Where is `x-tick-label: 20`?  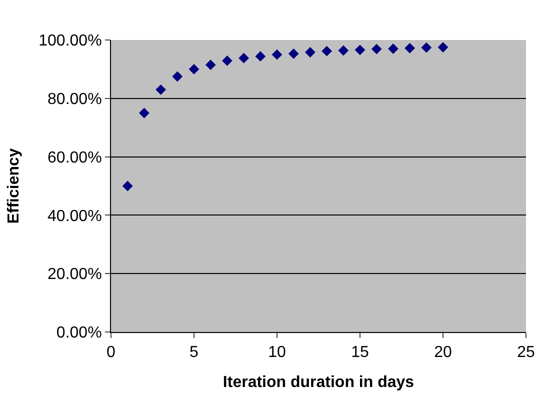
x-tick-label: 20 is located at coordinates (443, 353).